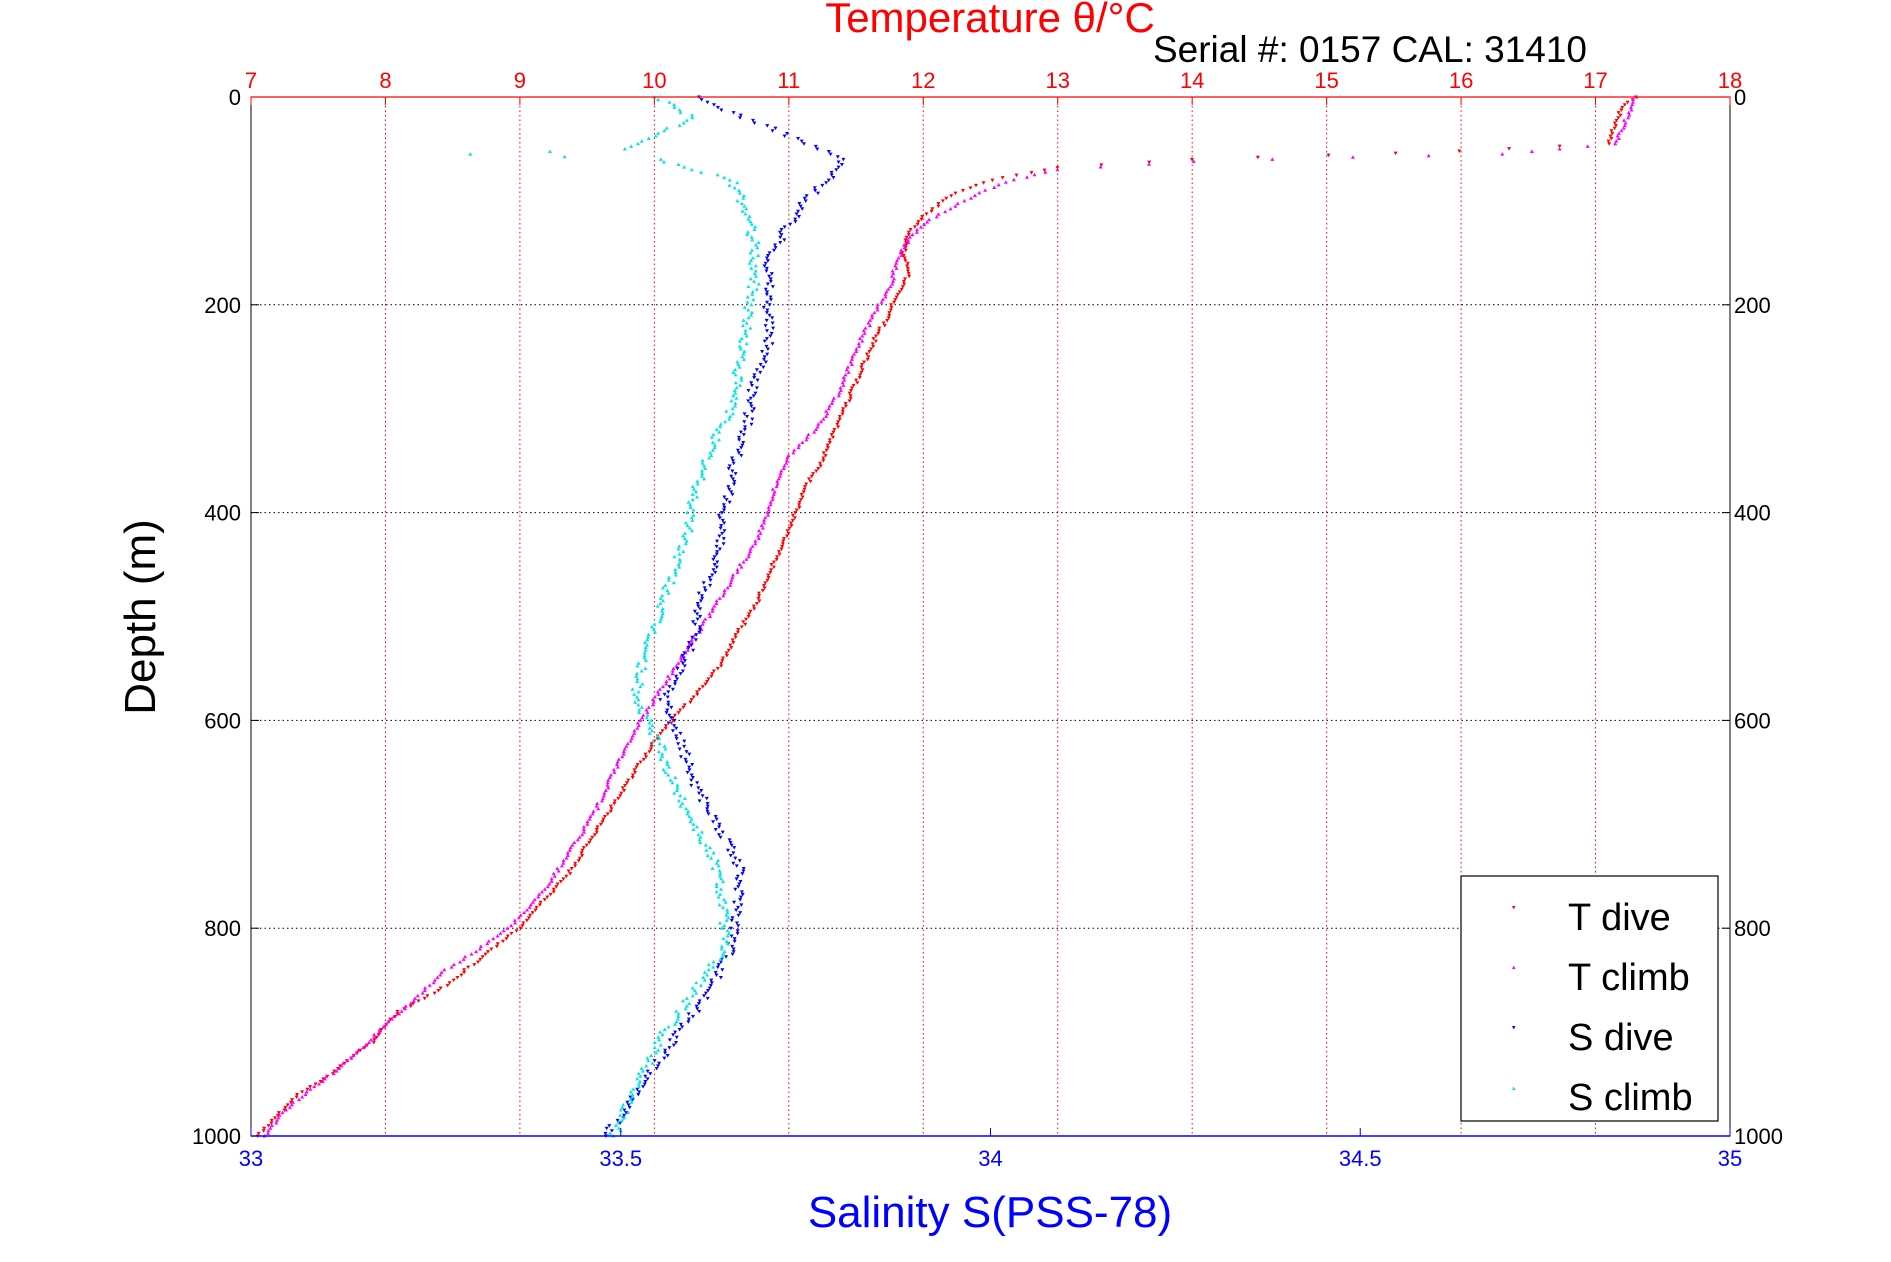 This screenshot has height=1262, width=1891. What do you see at coordinates (1326, 80) in the screenshot?
I see `top-tick-label: 15` at bounding box center [1326, 80].